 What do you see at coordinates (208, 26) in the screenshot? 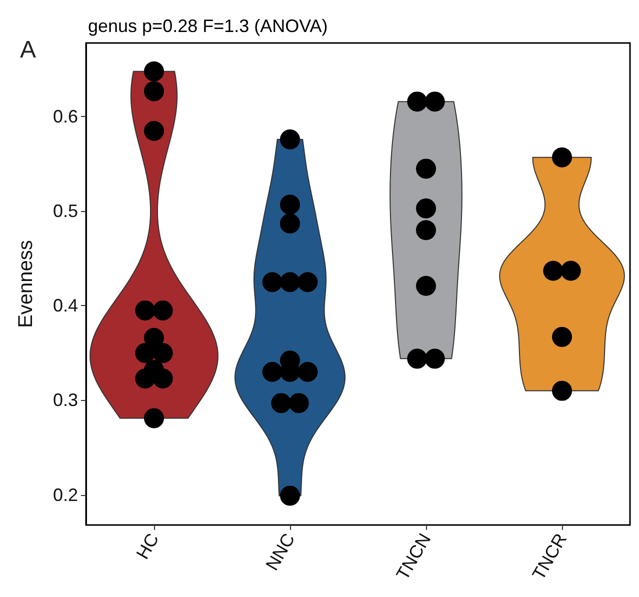
I see `chart-title: genus p=0.28 F=1.3 (ANOVA)` at bounding box center [208, 26].